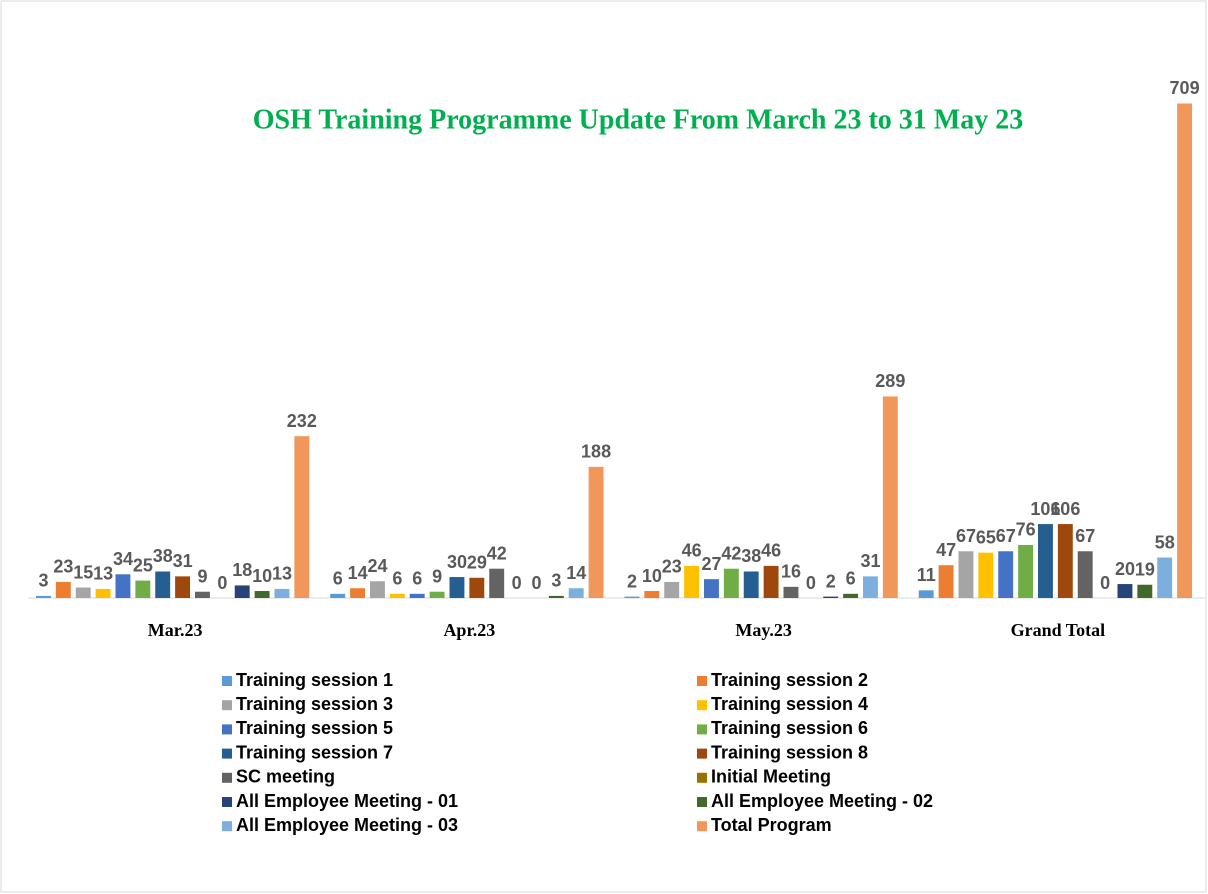 The width and height of the screenshot is (1208, 894). I want to click on data-label: 15, so click(83, 572).